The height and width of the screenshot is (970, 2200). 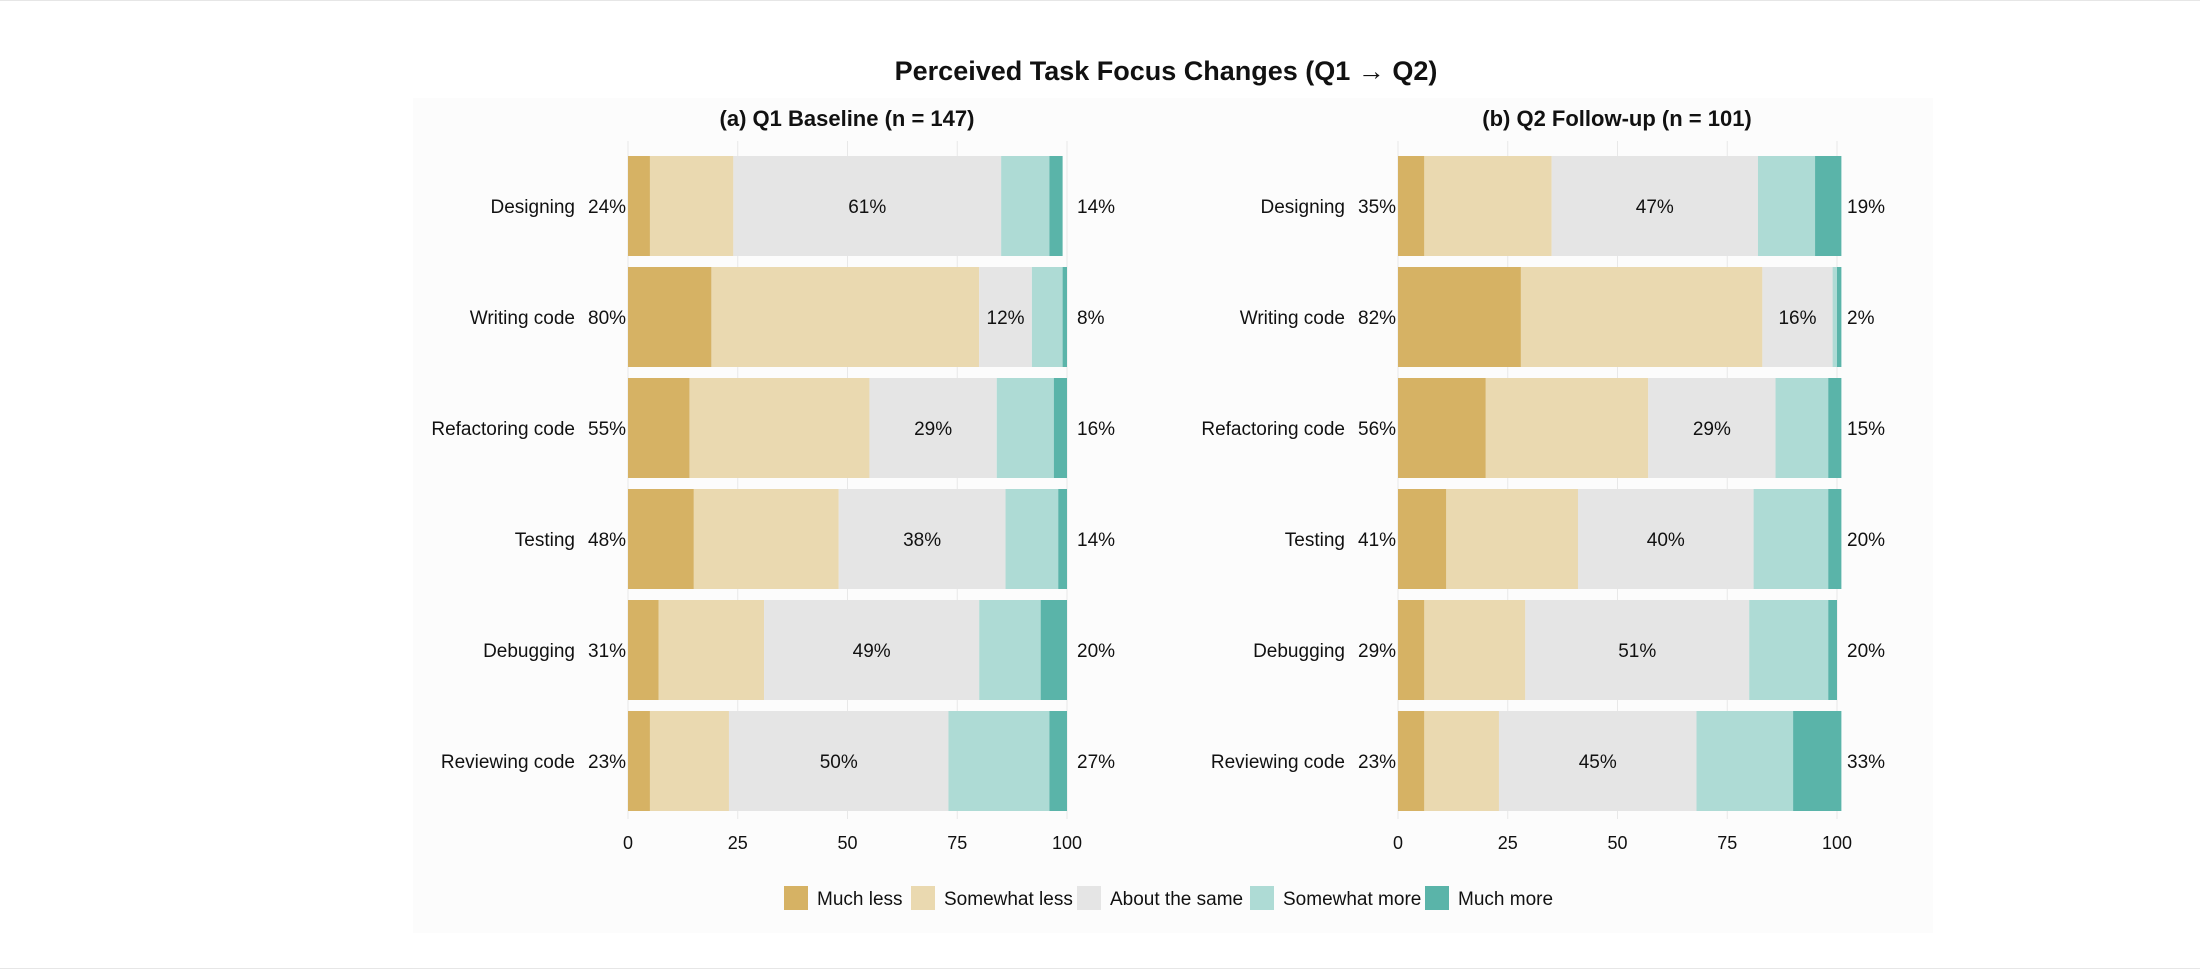 I want to click on panel-2-bar-testing-about-the-same, so click(x=1665, y=539).